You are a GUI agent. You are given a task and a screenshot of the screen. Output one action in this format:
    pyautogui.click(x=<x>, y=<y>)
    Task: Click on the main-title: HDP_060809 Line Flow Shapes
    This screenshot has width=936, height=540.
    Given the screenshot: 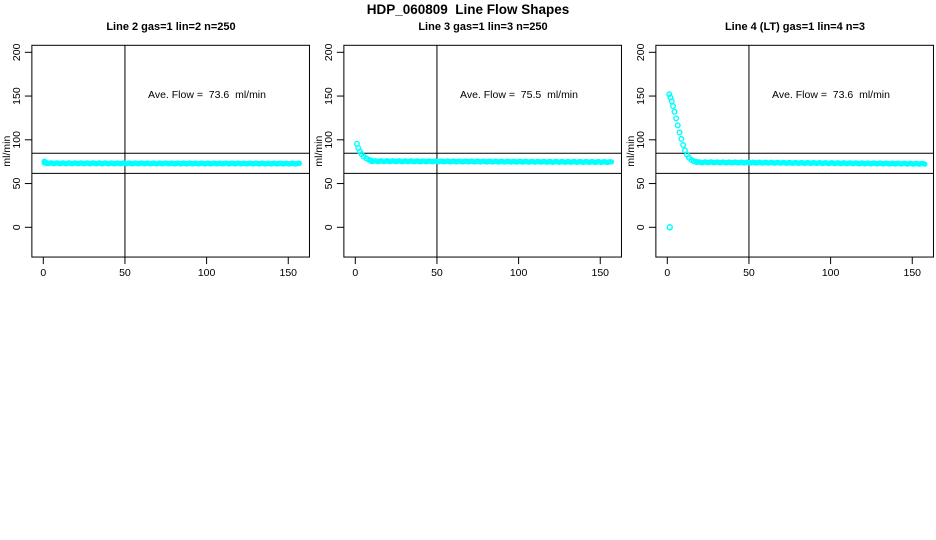 What is the action you would take?
    pyautogui.click(x=468, y=9)
    